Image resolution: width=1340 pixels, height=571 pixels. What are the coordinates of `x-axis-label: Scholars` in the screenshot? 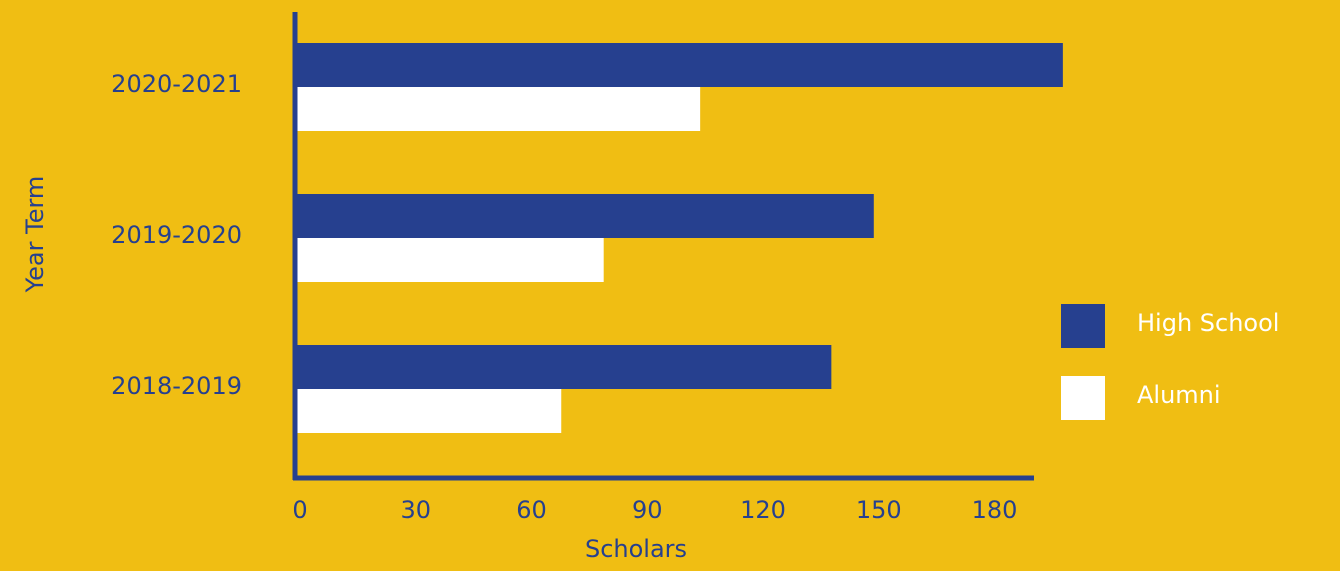 It's located at (636, 549).